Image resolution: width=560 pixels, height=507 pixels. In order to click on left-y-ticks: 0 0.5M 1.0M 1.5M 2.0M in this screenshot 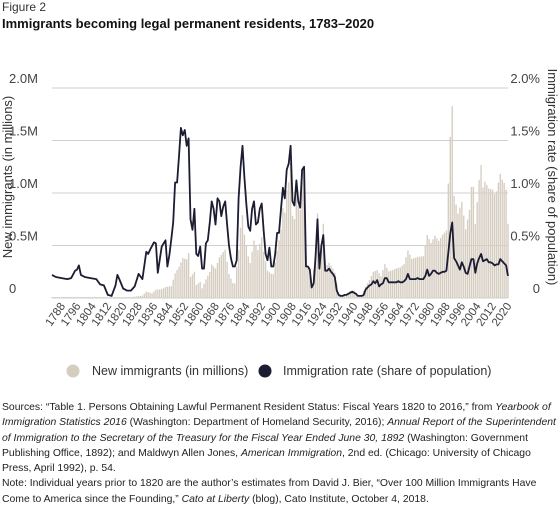, I will do `click(23, 183)`.